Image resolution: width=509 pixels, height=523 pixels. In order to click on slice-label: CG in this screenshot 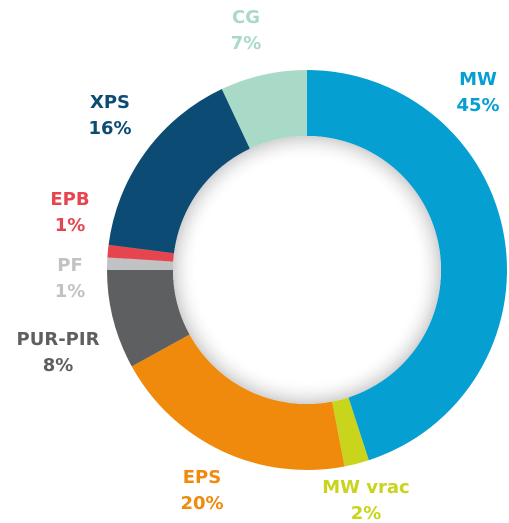, I will do `click(246, 17)`.